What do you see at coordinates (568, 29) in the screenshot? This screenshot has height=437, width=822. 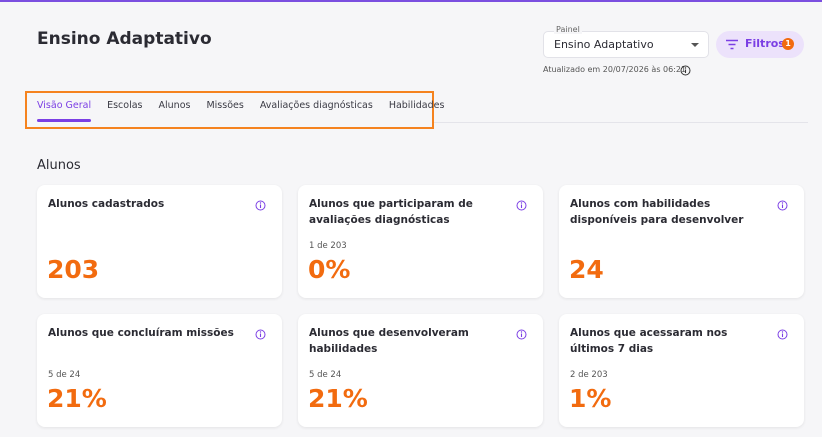 I see `panel-label: Painel` at bounding box center [568, 29].